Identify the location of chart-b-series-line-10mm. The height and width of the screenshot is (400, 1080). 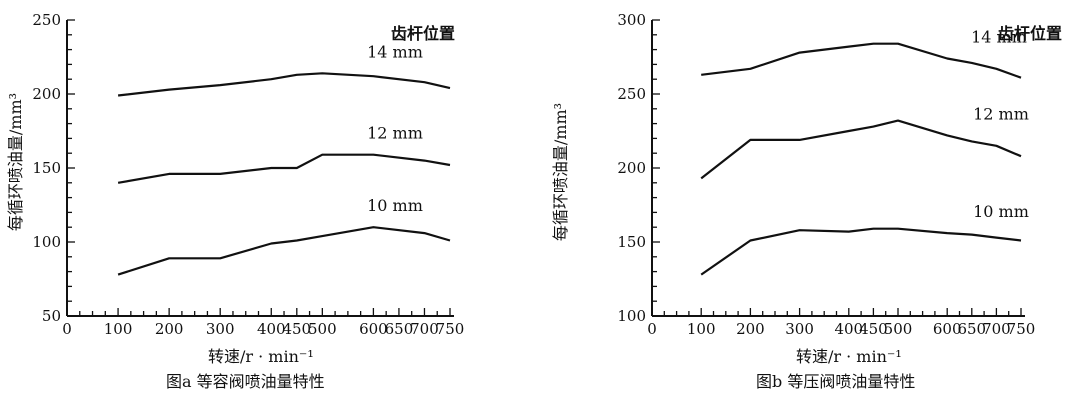
(861, 251).